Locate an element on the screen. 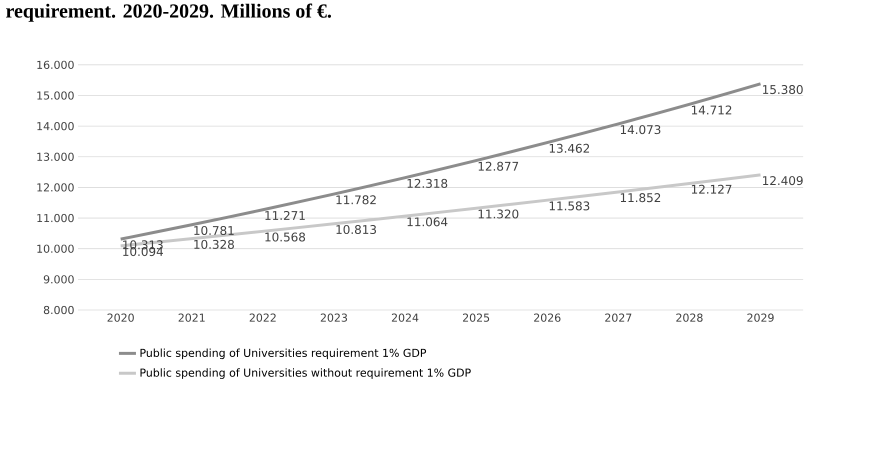 Image resolution: width=870 pixels, height=450 pixels. y-tick-label: 10.000 is located at coordinates (55, 248).